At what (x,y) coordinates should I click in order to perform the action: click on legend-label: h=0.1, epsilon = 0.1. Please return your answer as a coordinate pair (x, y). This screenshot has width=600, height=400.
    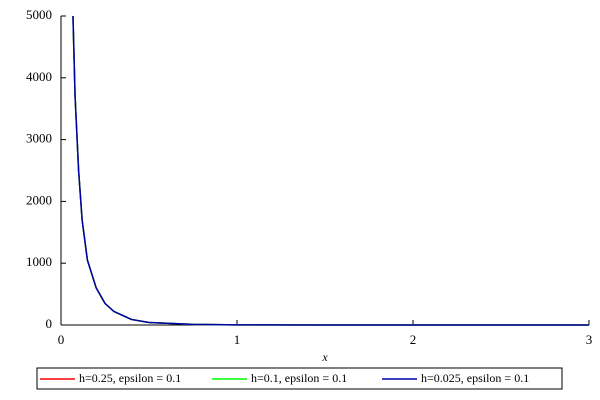
    Looking at the image, I should click on (299, 378).